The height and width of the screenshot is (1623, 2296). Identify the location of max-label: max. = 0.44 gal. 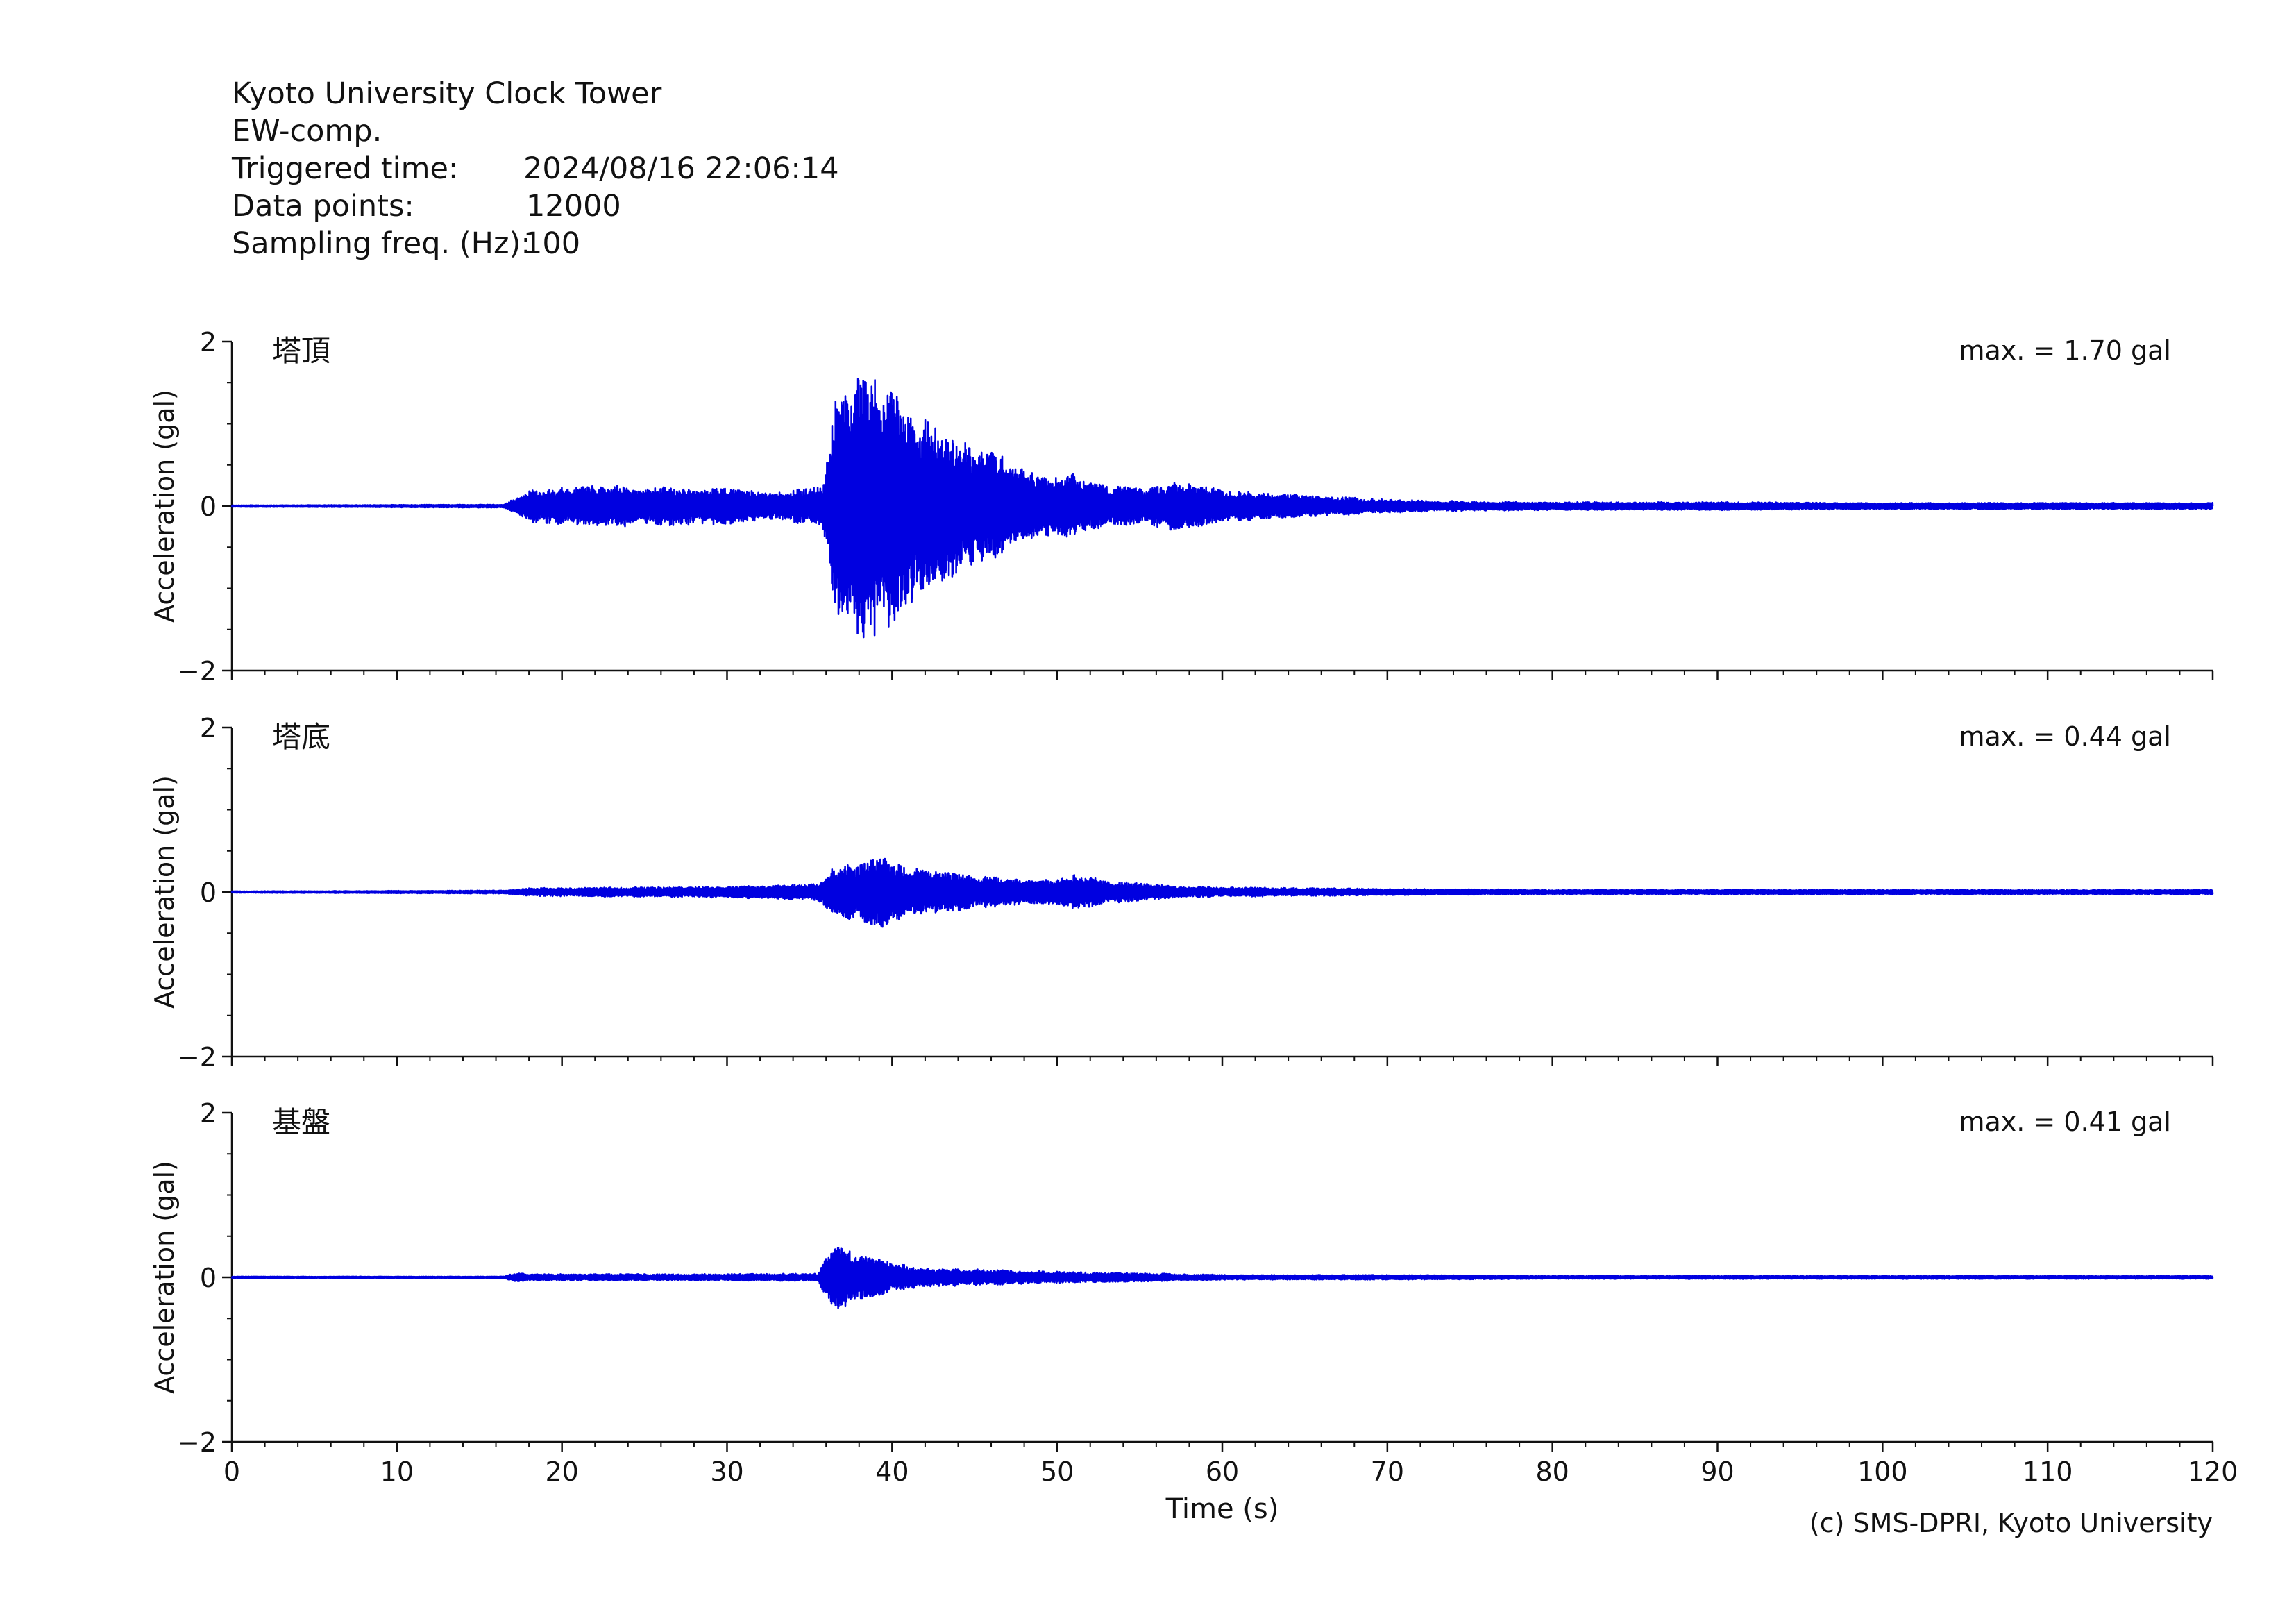
(2065, 736).